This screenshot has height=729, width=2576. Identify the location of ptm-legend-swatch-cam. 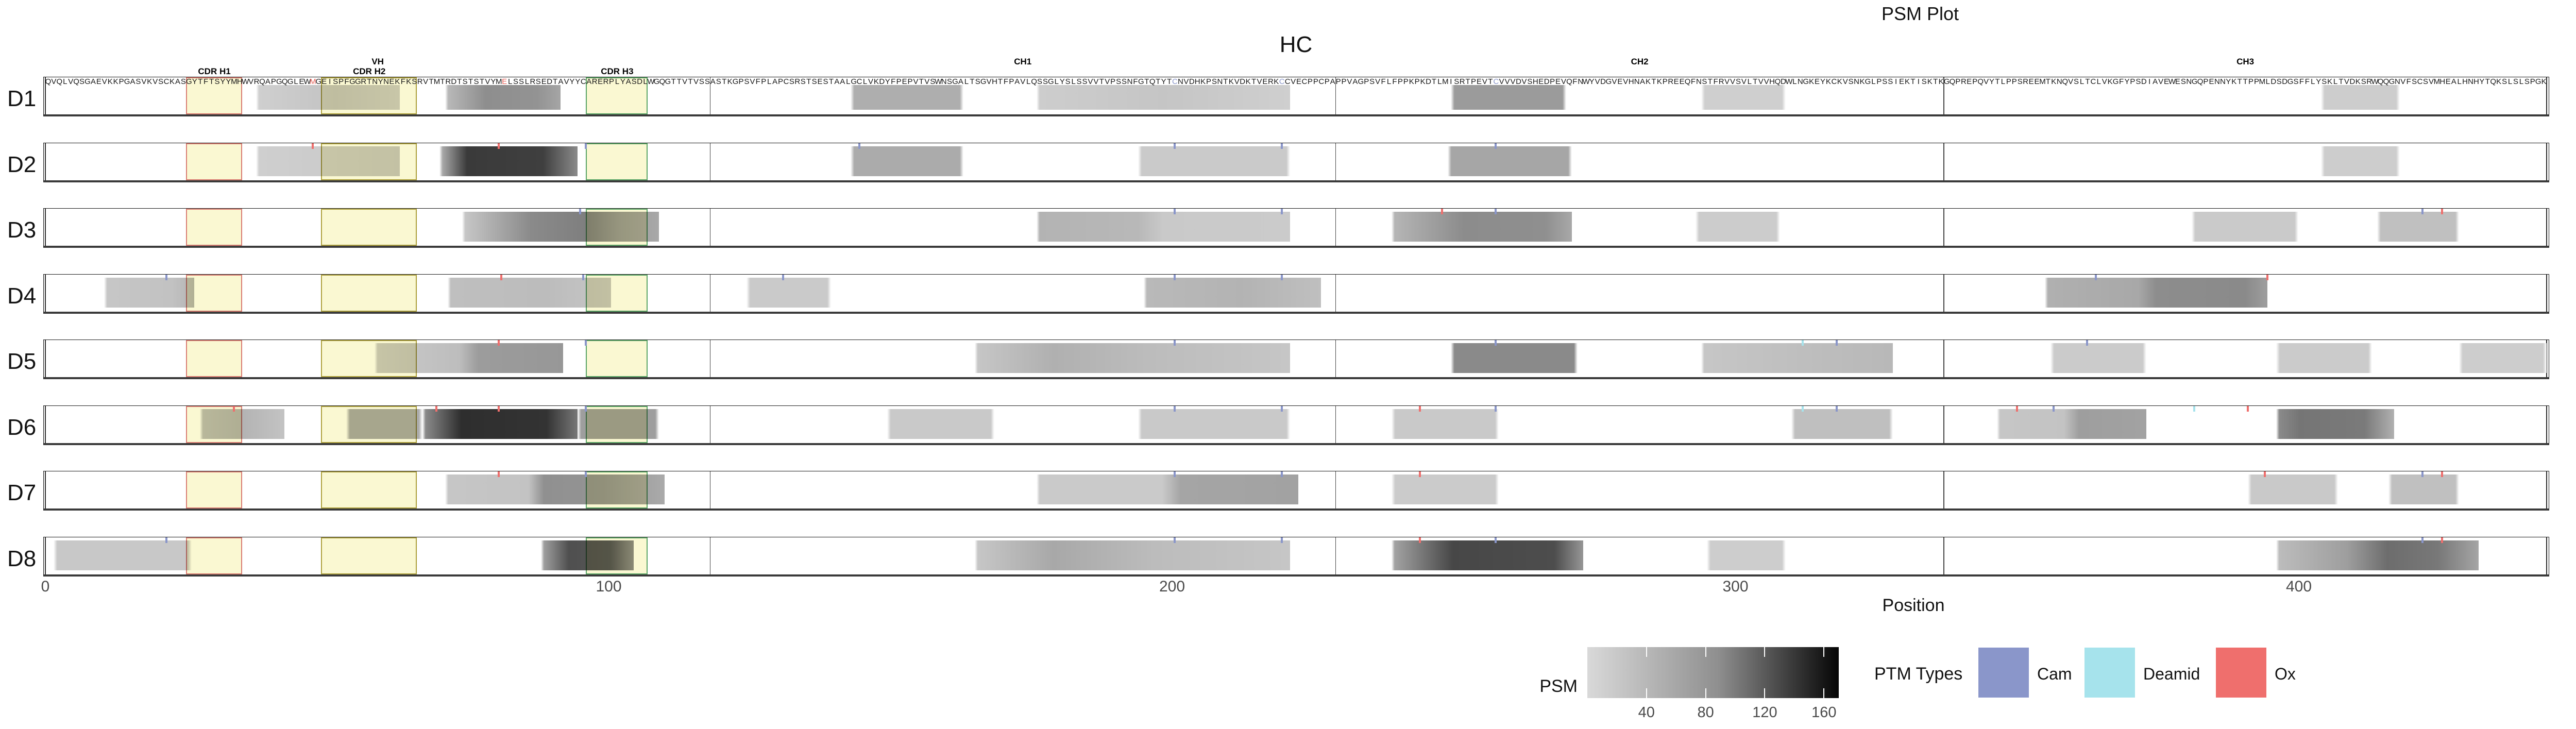
(2003, 673).